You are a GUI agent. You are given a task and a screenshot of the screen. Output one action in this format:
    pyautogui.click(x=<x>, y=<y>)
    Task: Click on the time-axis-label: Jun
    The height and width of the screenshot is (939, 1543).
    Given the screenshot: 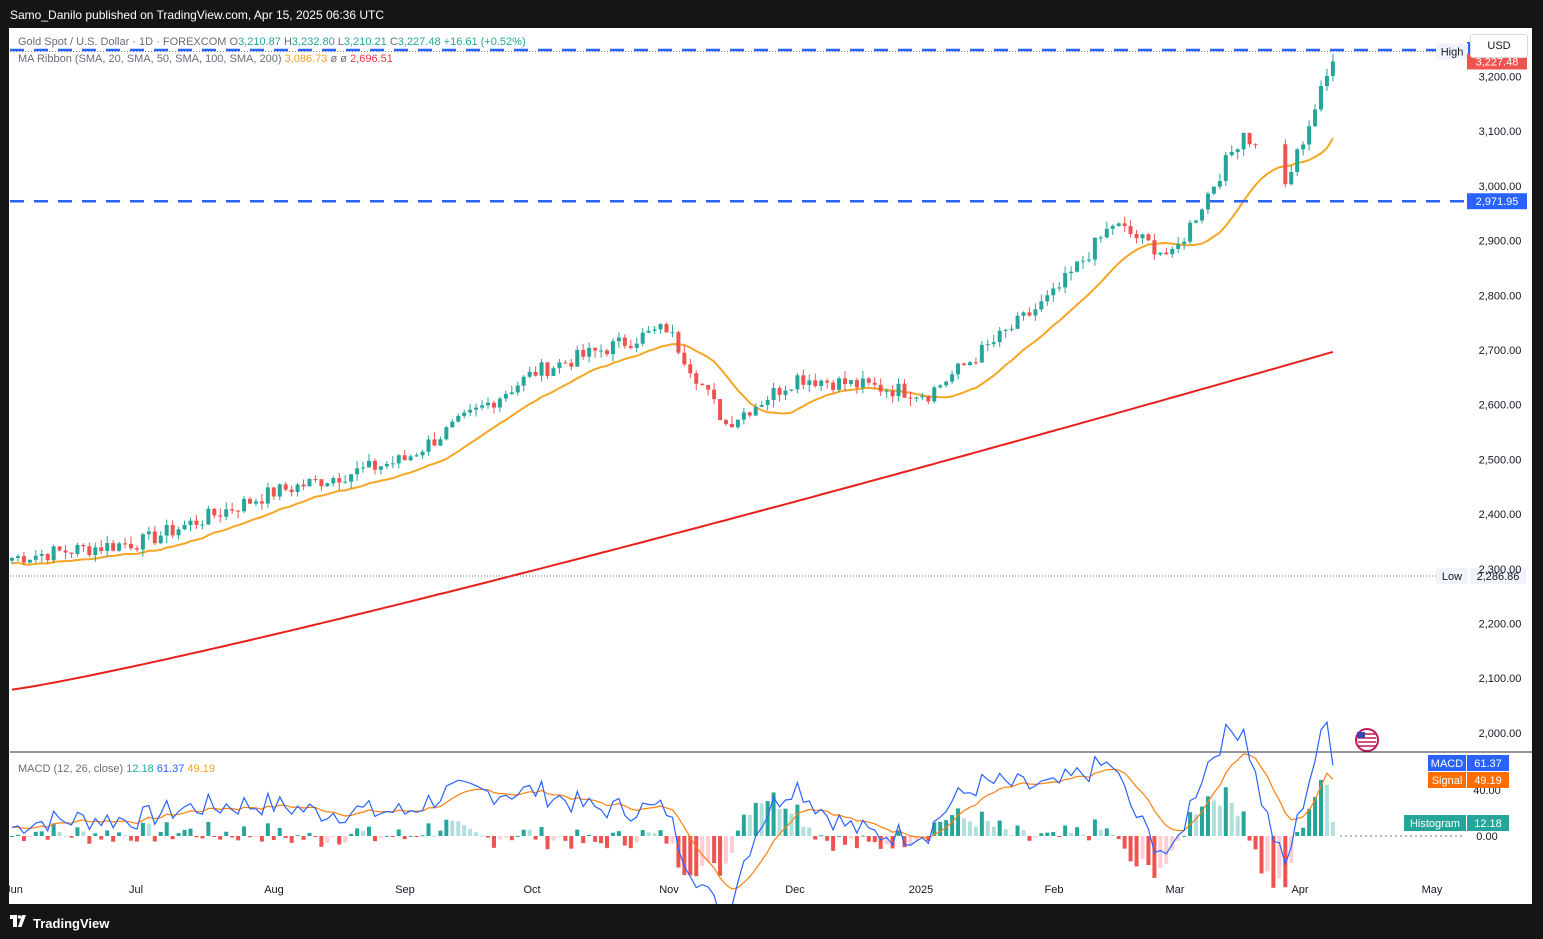 What is the action you would take?
    pyautogui.click(x=14, y=890)
    